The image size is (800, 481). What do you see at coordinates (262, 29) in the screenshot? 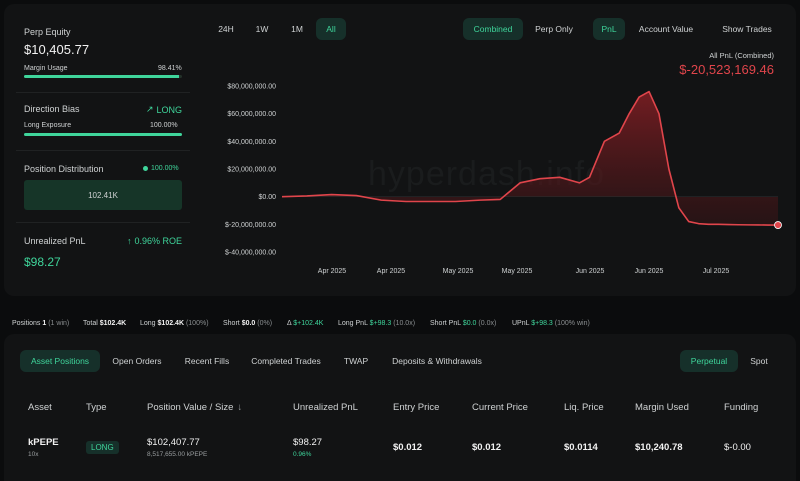
I see `range-1w-button: 1W` at bounding box center [262, 29].